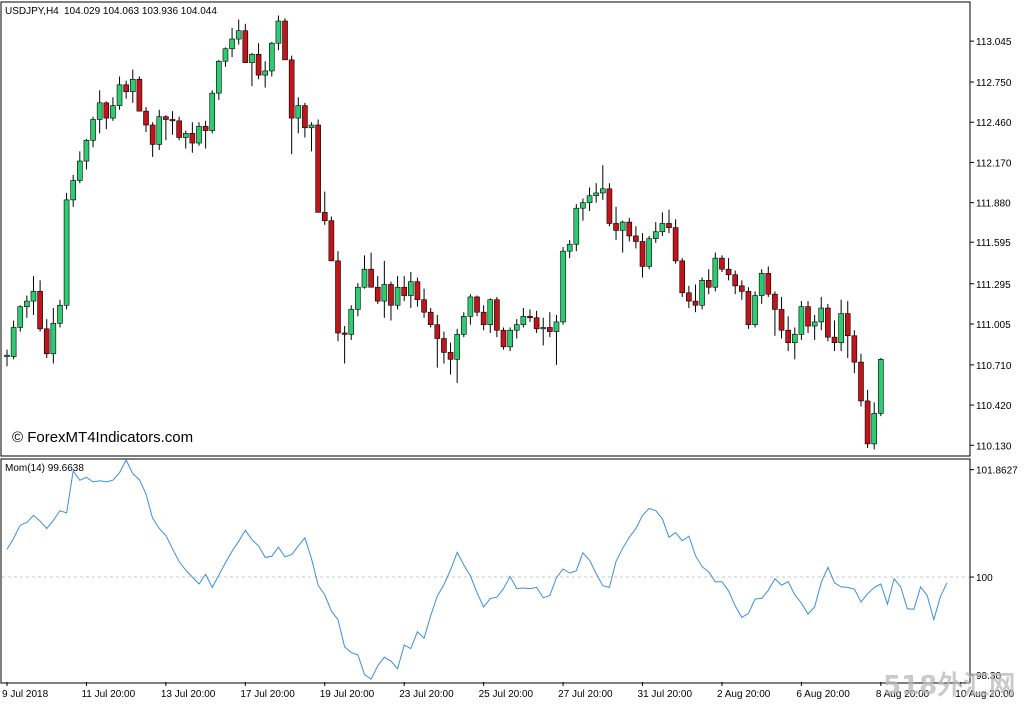 Image resolution: width=1024 pixels, height=704 pixels. What do you see at coordinates (984, 694) in the screenshot?
I see `time-tick-label: 10 Aug 20:00` at bounding box center [984, 694].